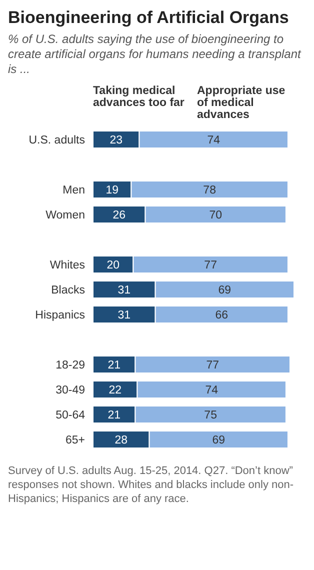 Image resolution: width=314 pixels, height=570 pixels. What do you see at coordinates (112, 190) in the screenshot?
I see `data-label: 19` at bounding box center [112, 190].